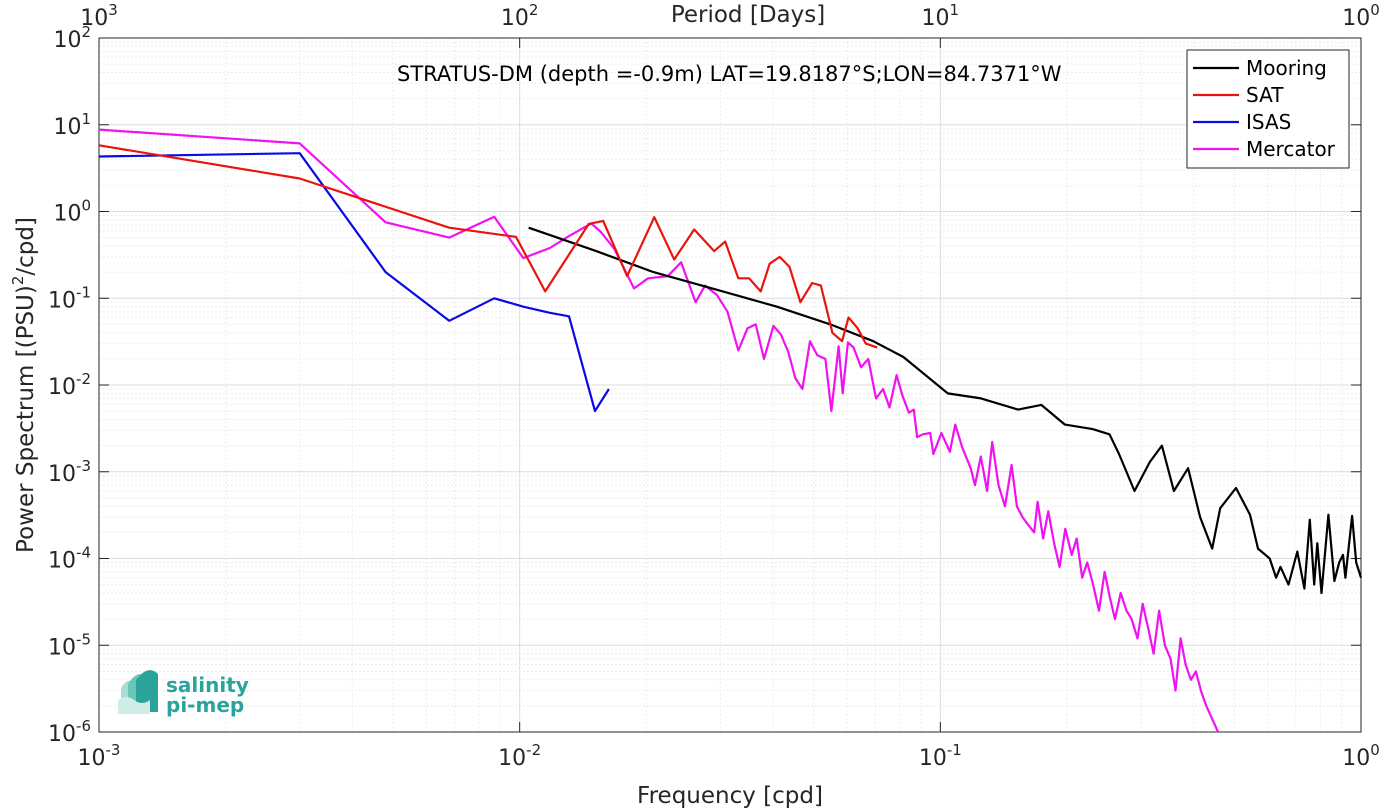 The height and width of the screenshot is (809, 1383). What do you see at coordinates (69, 559) in the screenshot?
I see `y-tick-label: 10⁻⁴` at bounding box center [69, 559].